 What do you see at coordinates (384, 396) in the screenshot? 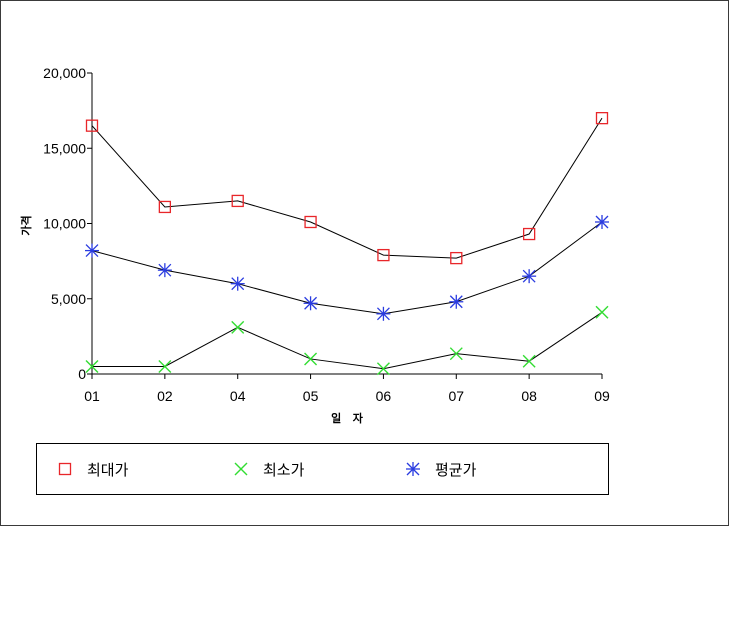
I see `x-tick-label: 06` at bounding box center [384, 396].